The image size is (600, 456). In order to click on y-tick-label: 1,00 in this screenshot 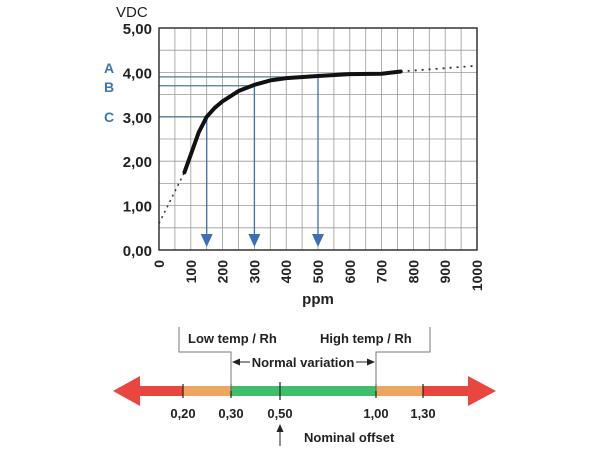, I will do `click(137, 207)`.